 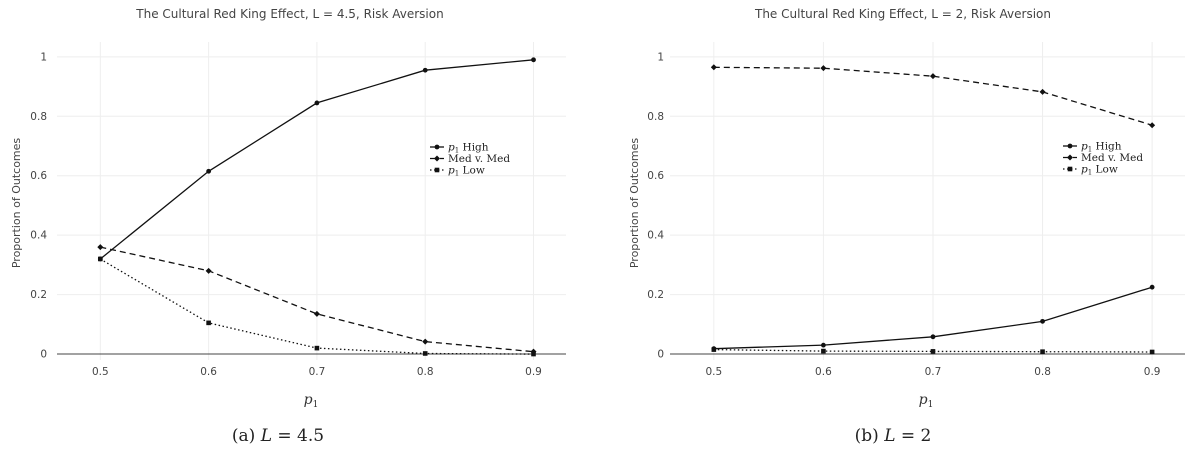 I want to click on chart-b-caption-math: L, so click(x=889, y=436).